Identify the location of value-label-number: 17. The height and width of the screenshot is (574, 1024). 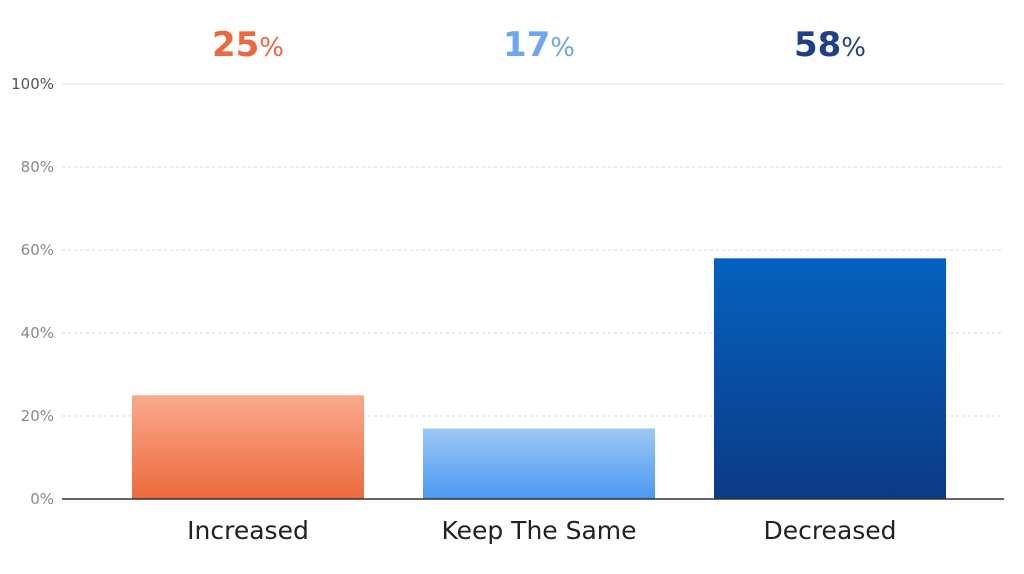
(526, 45).